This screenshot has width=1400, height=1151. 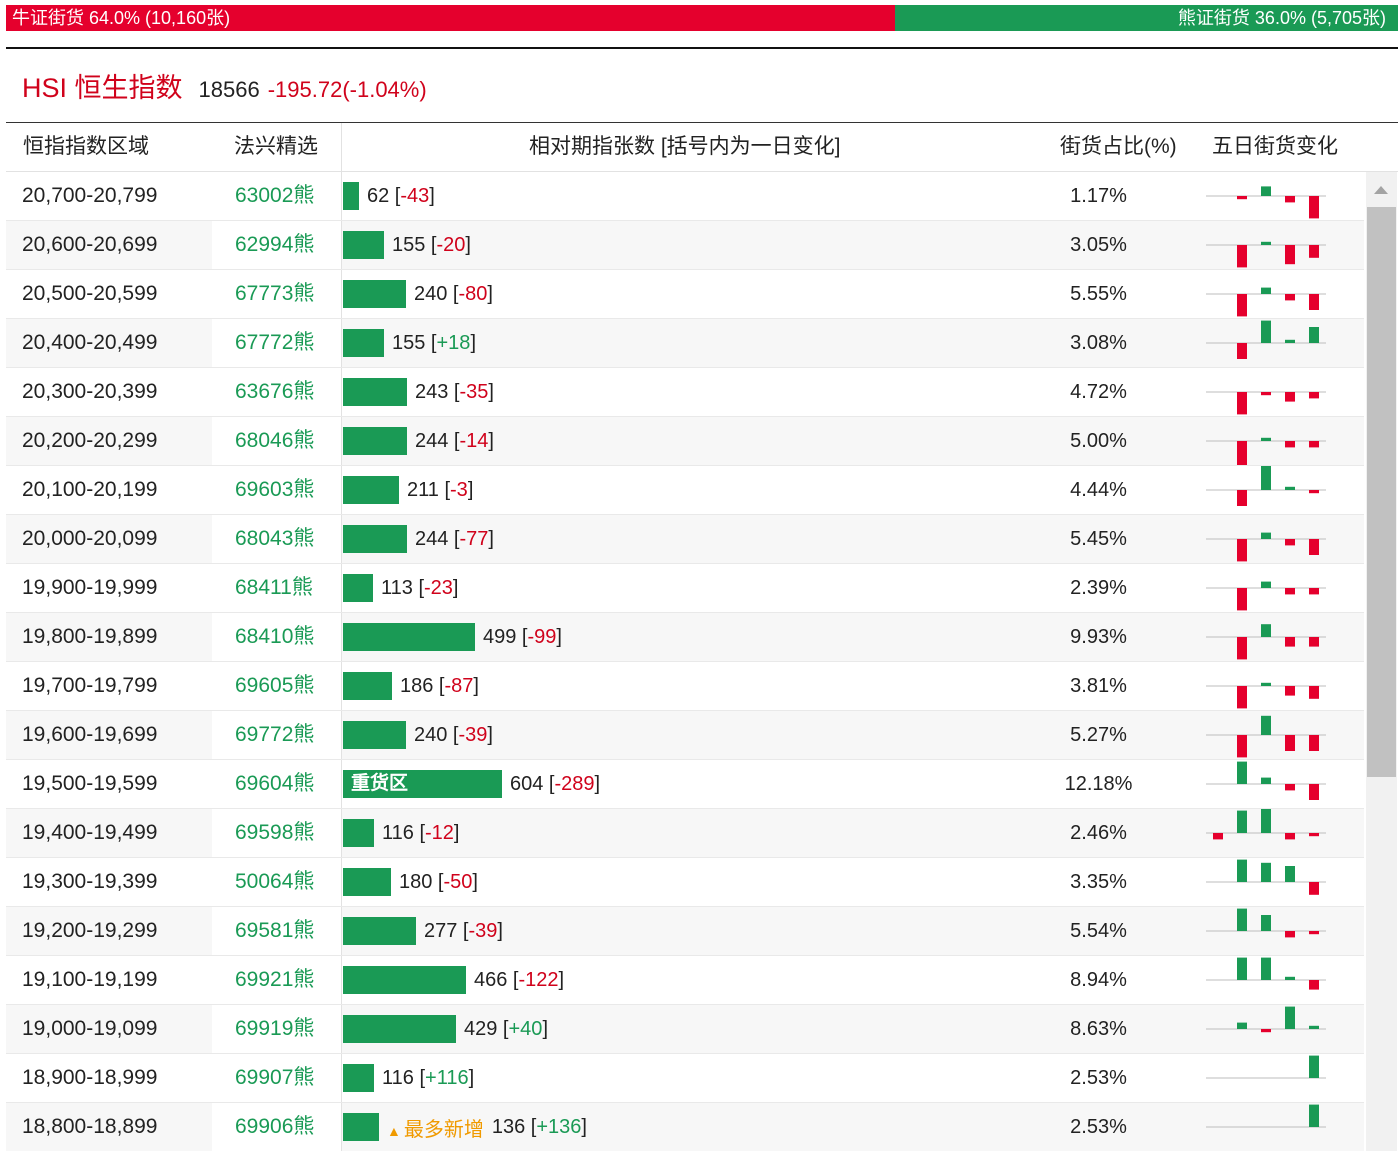 What do you see at coordinates (685, 343) in the screenshot?
I see `table-row: 20,400-20,499 67772熊 155 [+18] 3.08%` at bounding box center [685, 343].